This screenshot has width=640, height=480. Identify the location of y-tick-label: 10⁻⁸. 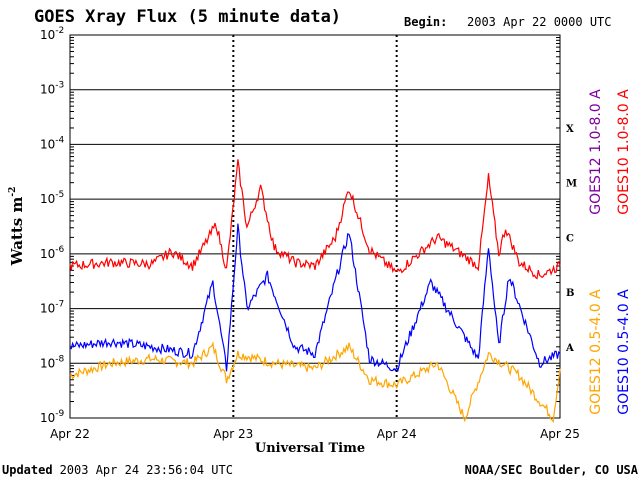
(52, 362).